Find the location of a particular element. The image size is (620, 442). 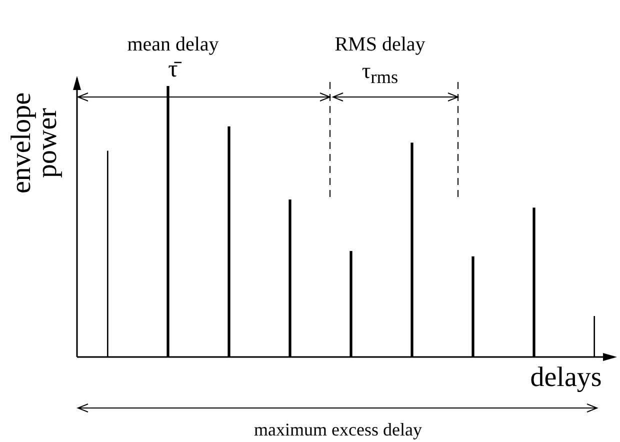

text: maximum excess delay is located at coordinates (338, 430).